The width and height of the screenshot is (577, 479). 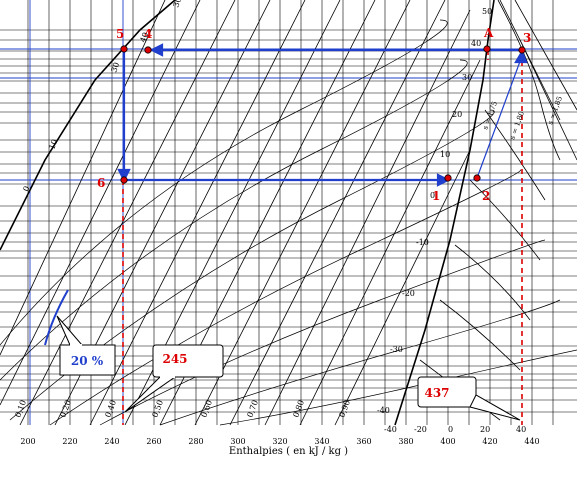 I want to click on expansion-arrowhead, so click(x=124, y=175).